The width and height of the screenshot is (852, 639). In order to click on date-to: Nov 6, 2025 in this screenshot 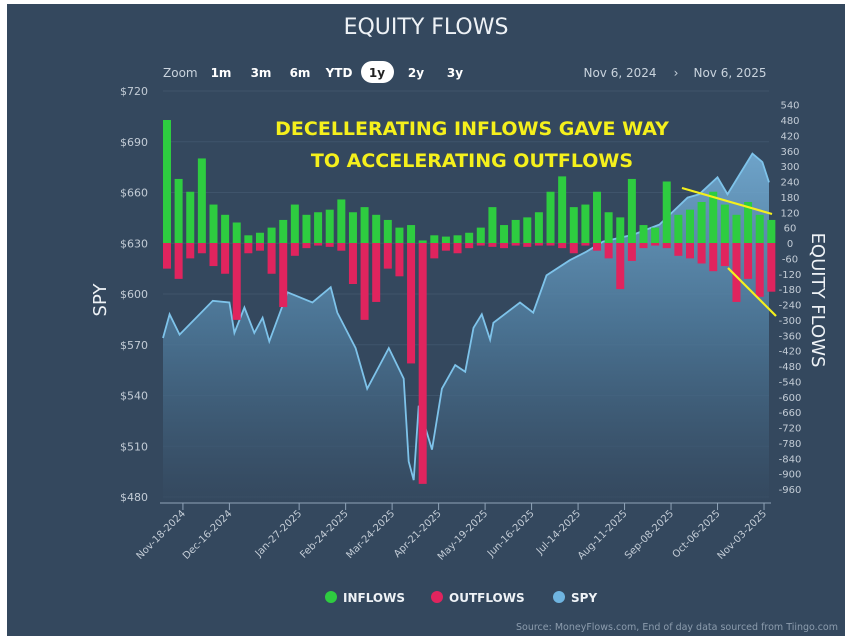, I will do `click(729, 73)`.